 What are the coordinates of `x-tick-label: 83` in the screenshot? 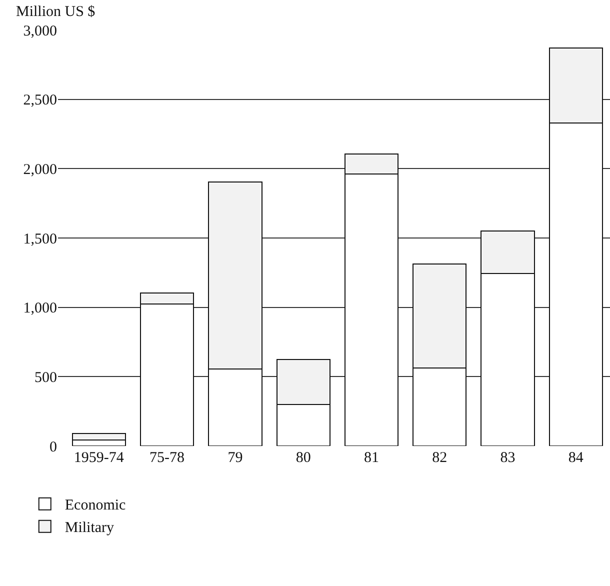 It's located at (508, 458).